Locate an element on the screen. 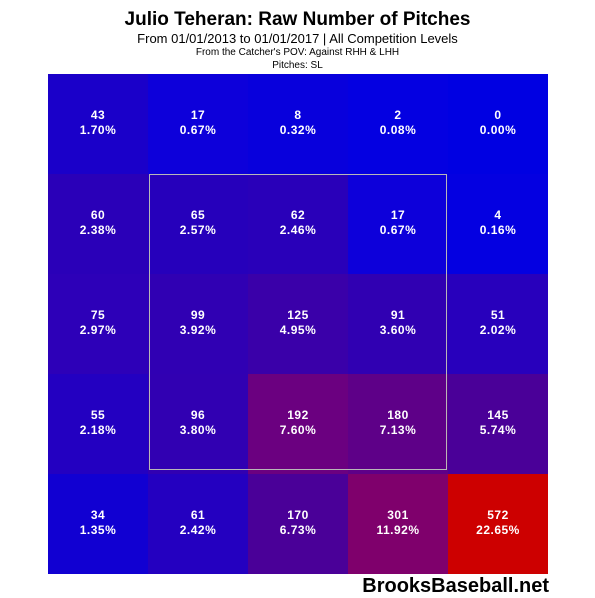 The image size is (595, 598). cell-percent-label: 0.08% is located at coordinates (398, 130).